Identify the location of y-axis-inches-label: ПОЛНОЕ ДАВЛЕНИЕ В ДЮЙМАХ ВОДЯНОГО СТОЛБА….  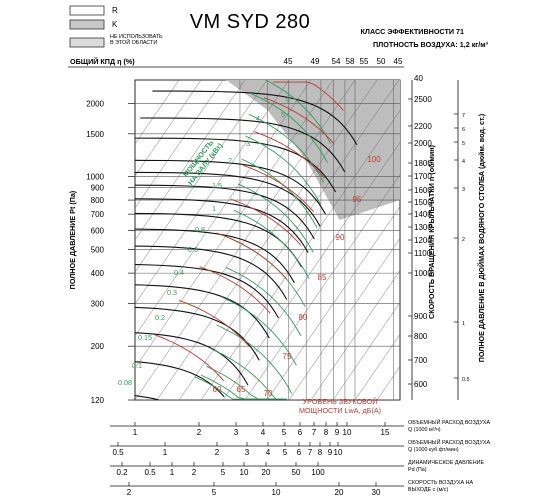
(481, 237).